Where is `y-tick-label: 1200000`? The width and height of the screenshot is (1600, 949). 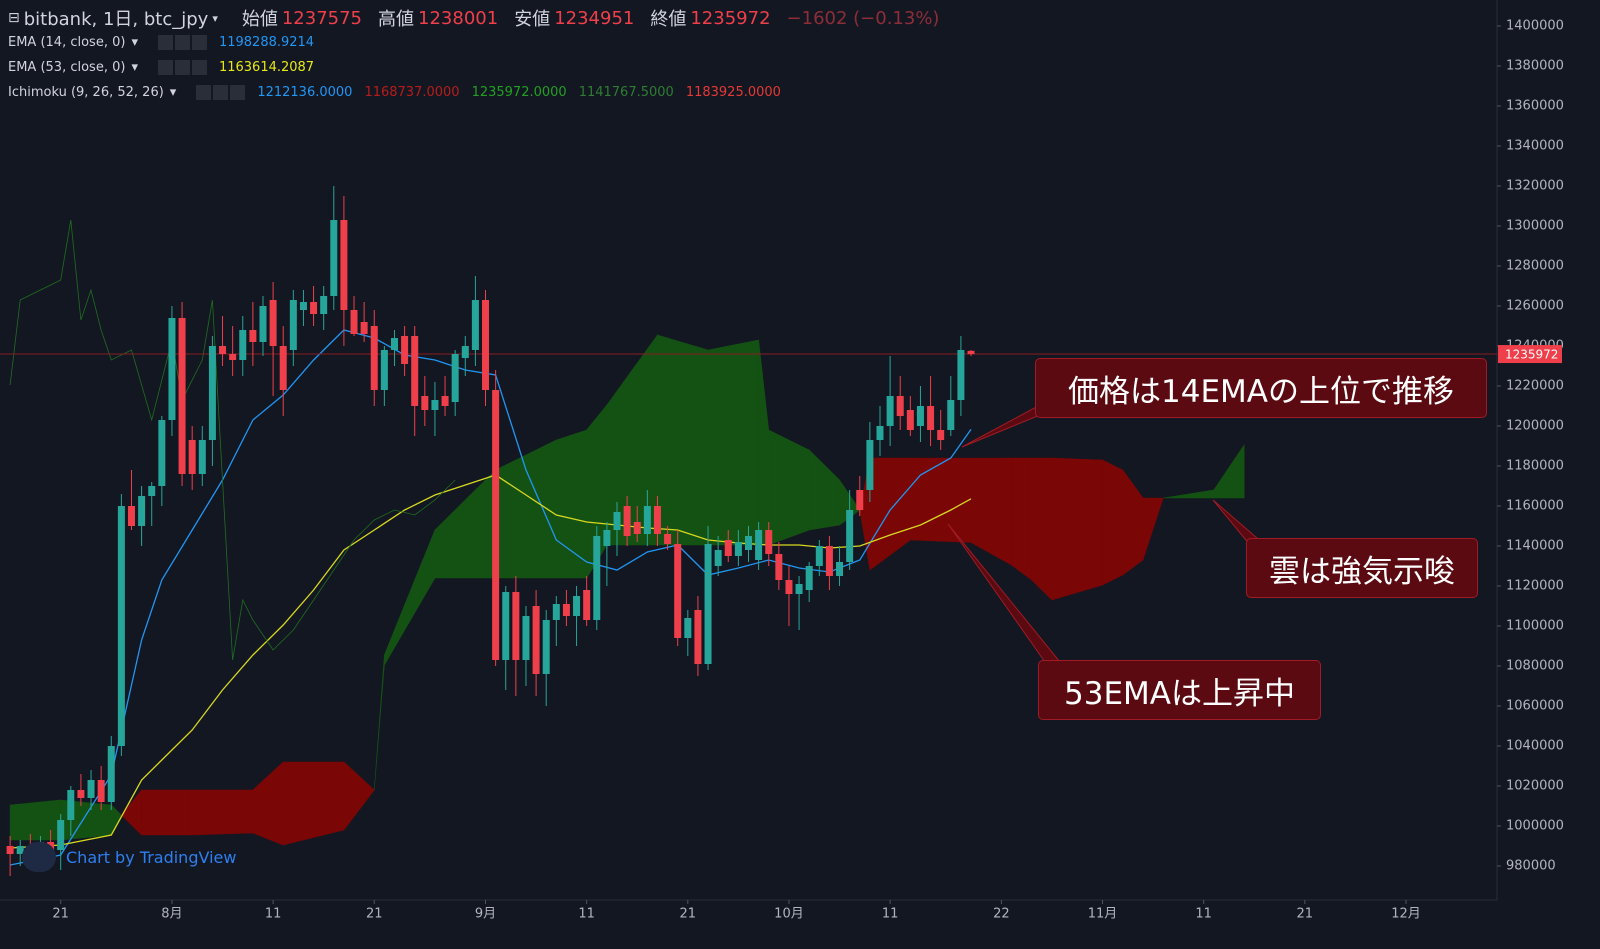 y-tick-label: 1200000 is located at coordinates (1535, 426).